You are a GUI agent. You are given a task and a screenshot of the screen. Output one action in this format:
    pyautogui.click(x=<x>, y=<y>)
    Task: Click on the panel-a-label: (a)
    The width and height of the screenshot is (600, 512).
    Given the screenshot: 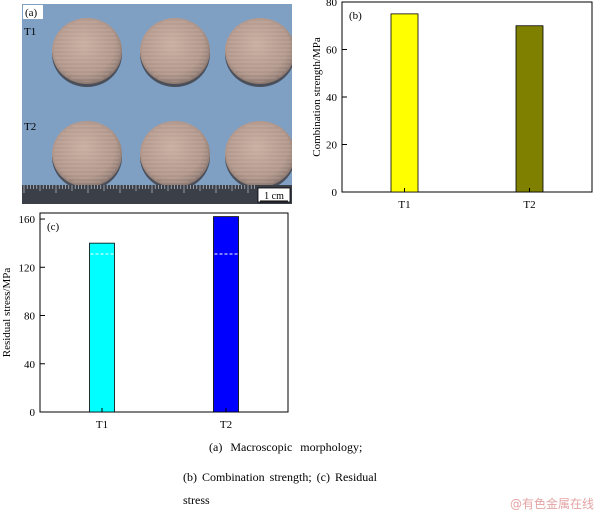 What is the action you would take?
    pyautogui.click(x=31, y=13)
    